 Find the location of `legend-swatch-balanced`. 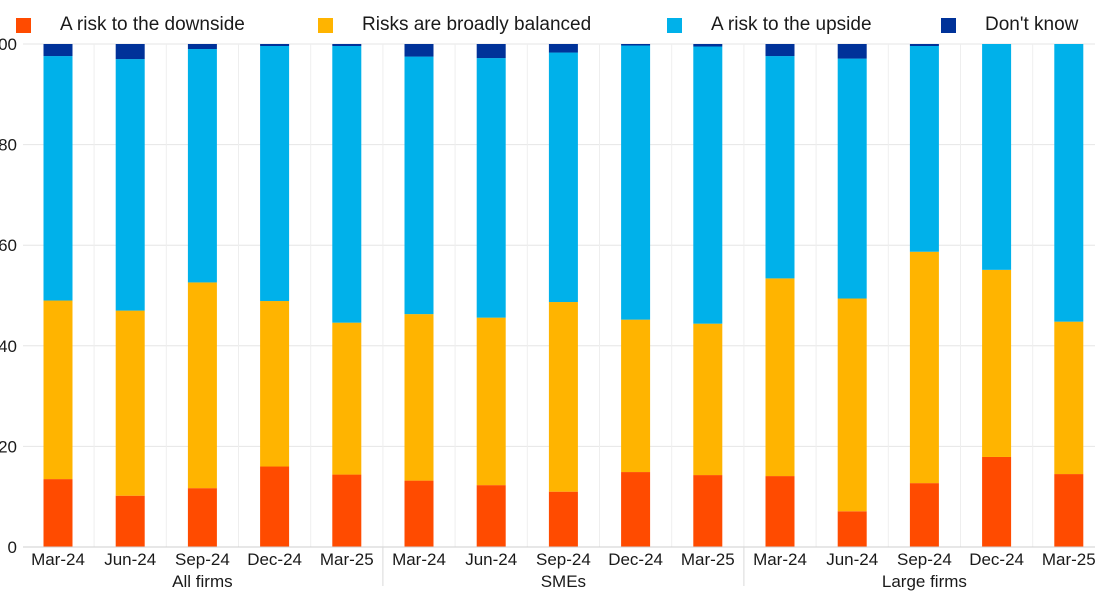

legend-swatch-balanced is located at coordinates (325, 25).